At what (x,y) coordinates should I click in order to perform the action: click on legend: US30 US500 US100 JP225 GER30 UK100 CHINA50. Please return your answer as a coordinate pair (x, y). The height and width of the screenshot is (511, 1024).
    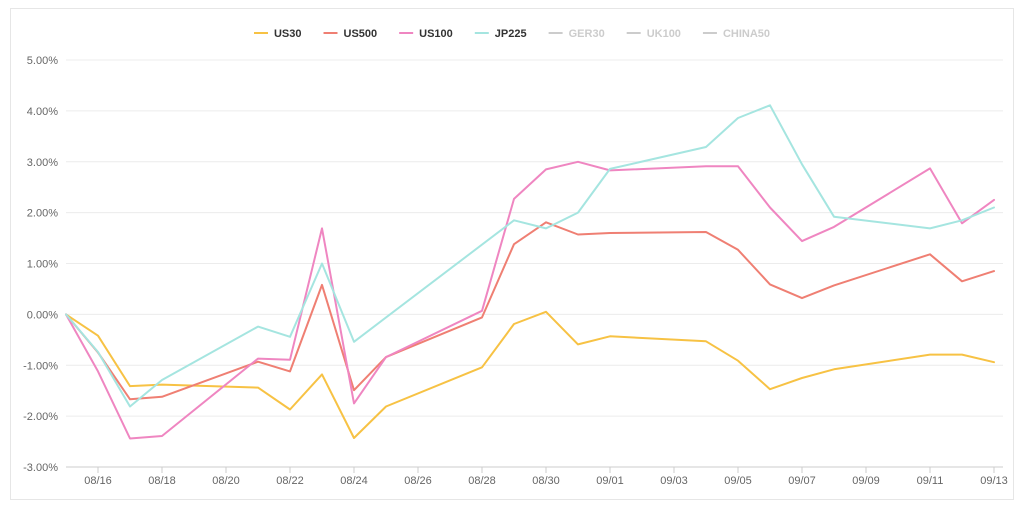
    Looking at the image, I should click on (511, 34).